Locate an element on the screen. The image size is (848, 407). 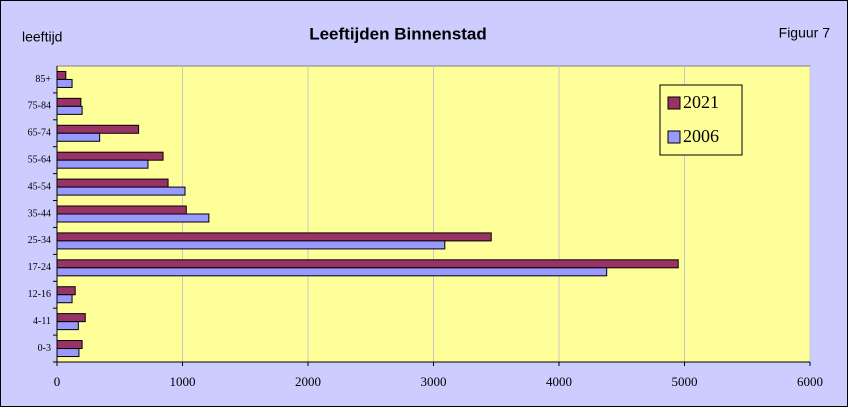
y-axis-label: leeftijd is located at coordinates (42, 37).